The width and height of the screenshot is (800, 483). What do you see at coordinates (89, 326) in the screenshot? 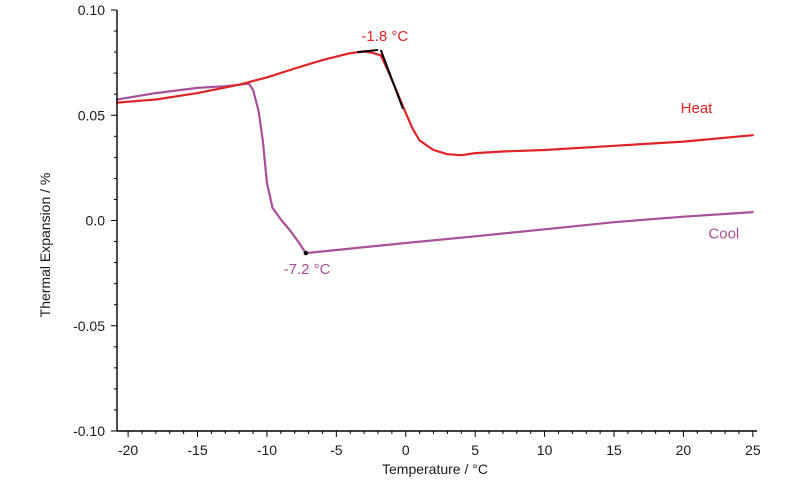
I see `y-tick-label: -0.05` at bounding box center [89, 326].